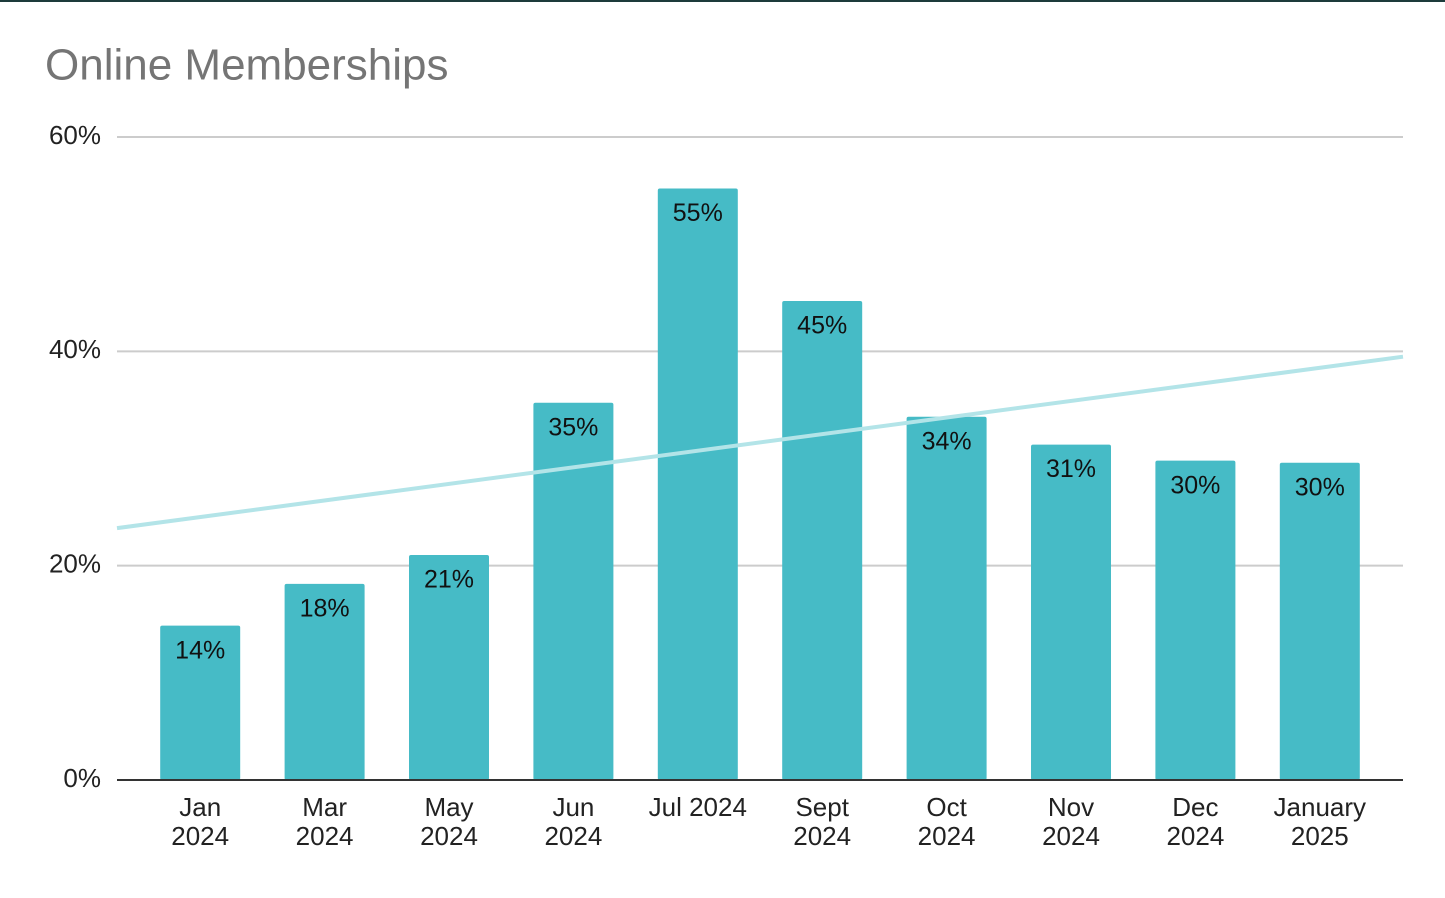 This screenshot has width=1445, height=898. I want to click on x-tick-label: Nov, so click(1071, 807).